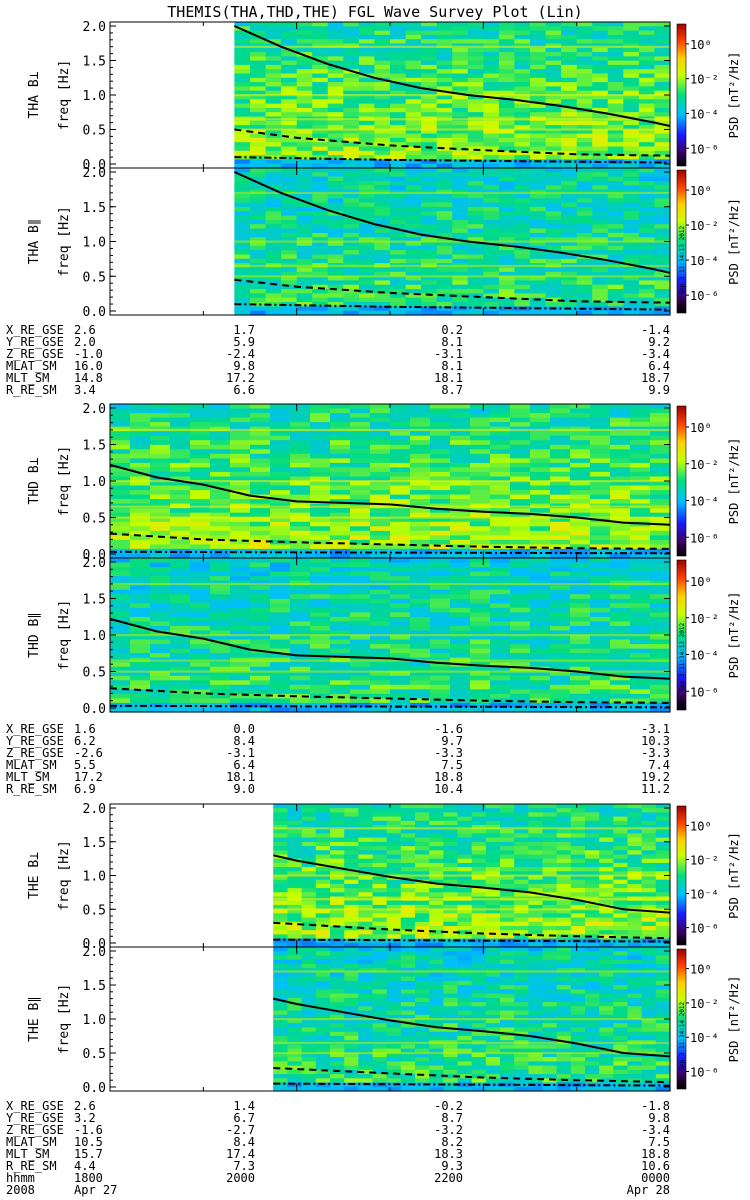 Image resolution: width=750 pixels, height=1200 pixels. I want to click on ephemeris-value: 10.3, so click(655, 741).